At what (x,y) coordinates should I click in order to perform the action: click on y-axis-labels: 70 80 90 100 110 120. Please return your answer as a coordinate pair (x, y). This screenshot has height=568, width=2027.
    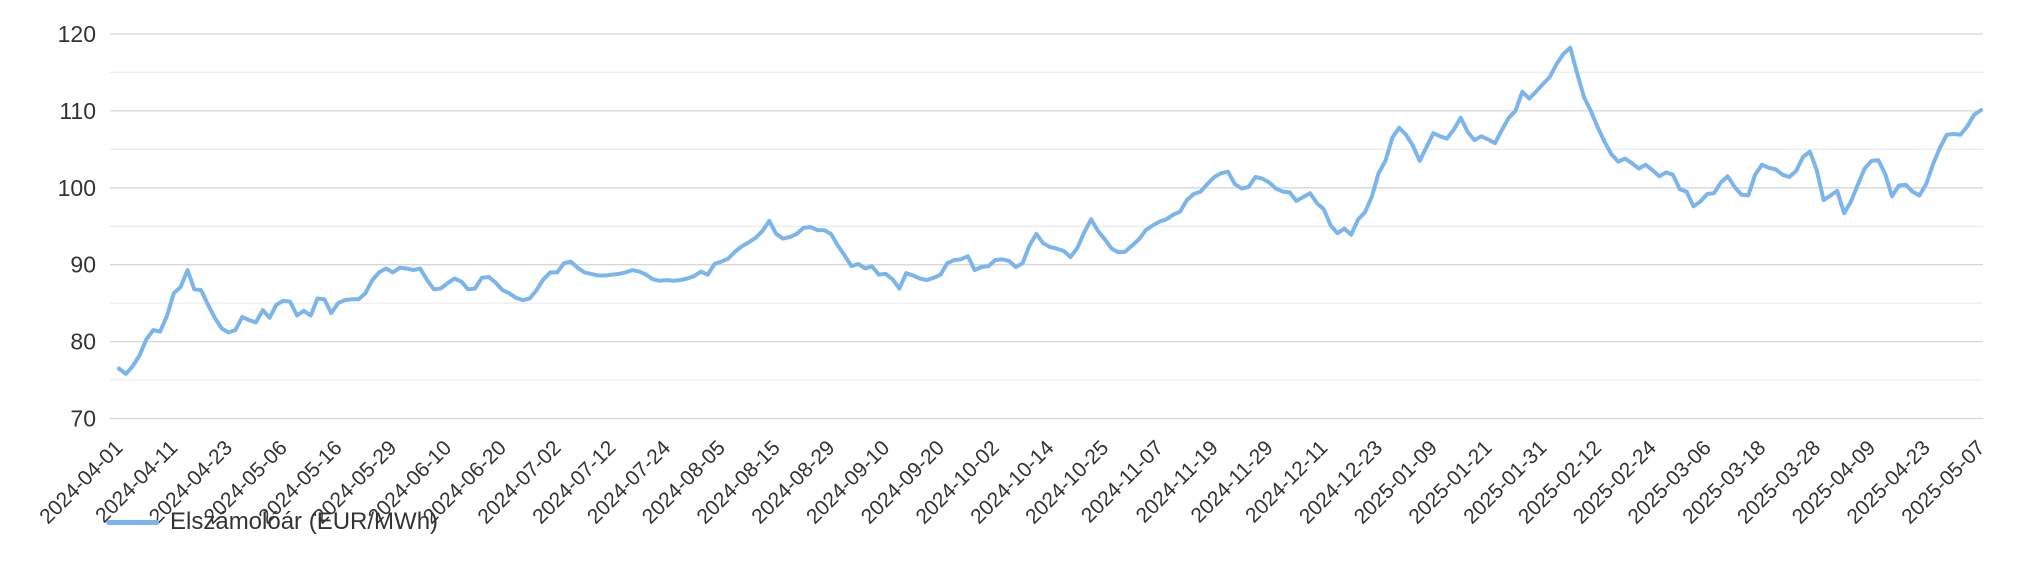
    Looking at the image, I should click on (77, 226).